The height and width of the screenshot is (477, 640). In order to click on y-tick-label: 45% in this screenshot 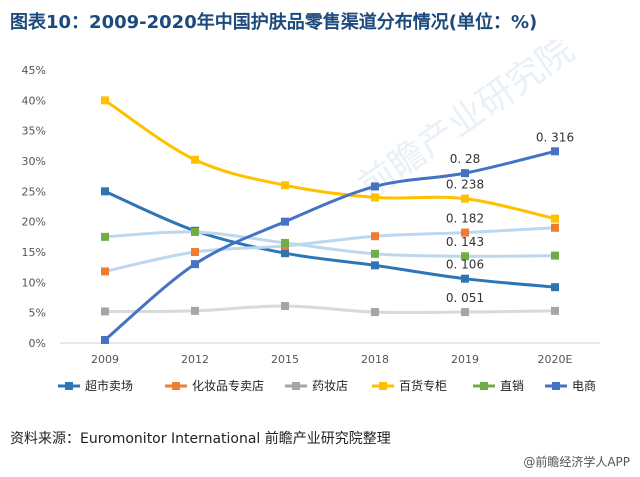, I will do `click(34, 70)`.